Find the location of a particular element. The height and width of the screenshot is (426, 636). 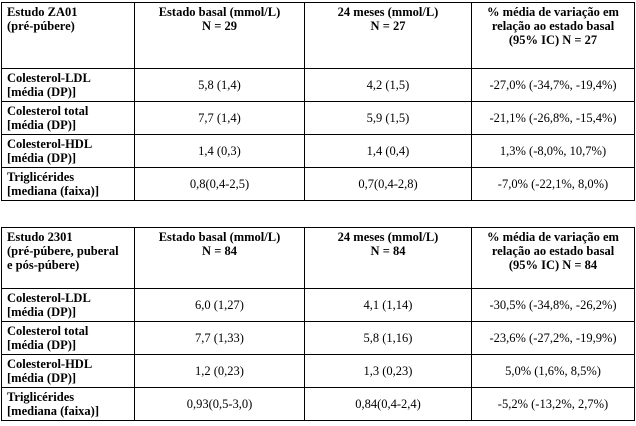

cell: 4,1 (1,14) is located at coordinates (388, 305).